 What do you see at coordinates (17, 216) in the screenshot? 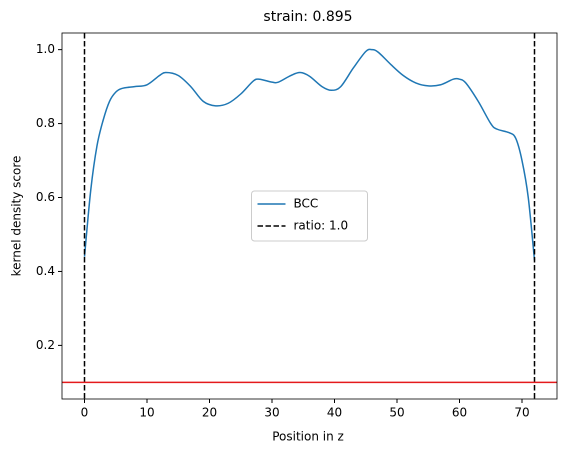
I see `y-axis-label: kernel density score` at bounding box center [17, 216].